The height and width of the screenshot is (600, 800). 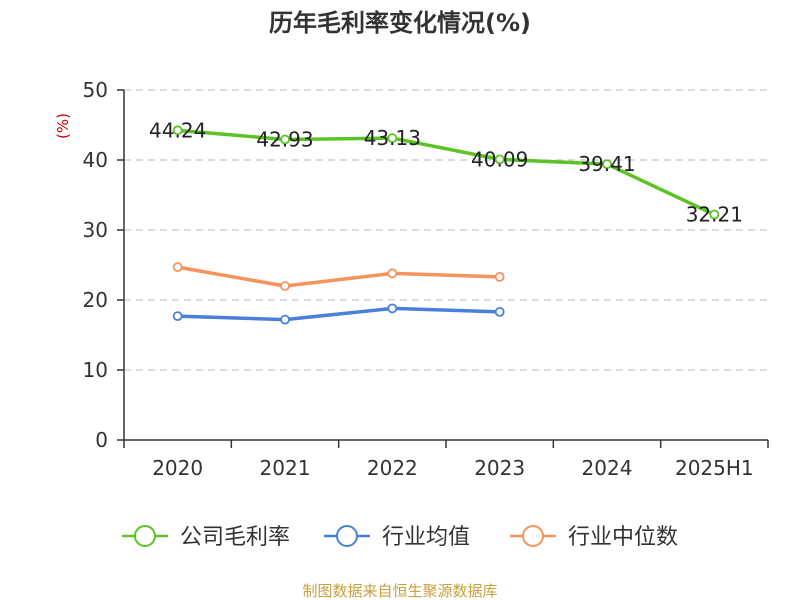 What do you see at coordinates (607, 468) in the screenshot?
I see `x-tick-label: 2024` at bounding box center [607, 468].